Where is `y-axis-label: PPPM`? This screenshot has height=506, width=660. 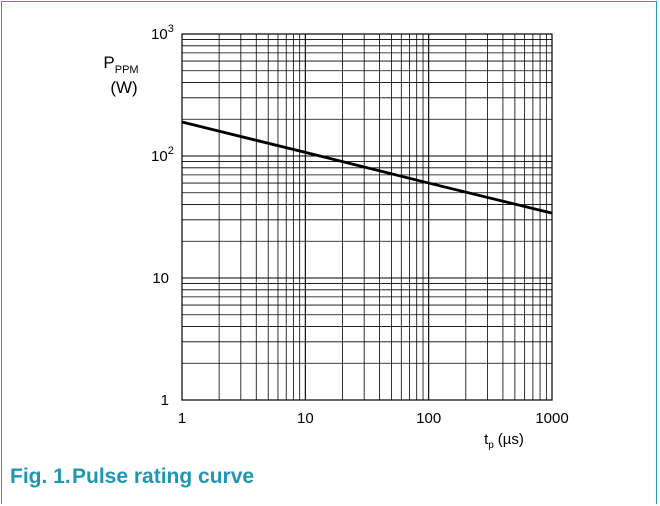 y-axis-label: PPPM is located at coordinates (120, 64).